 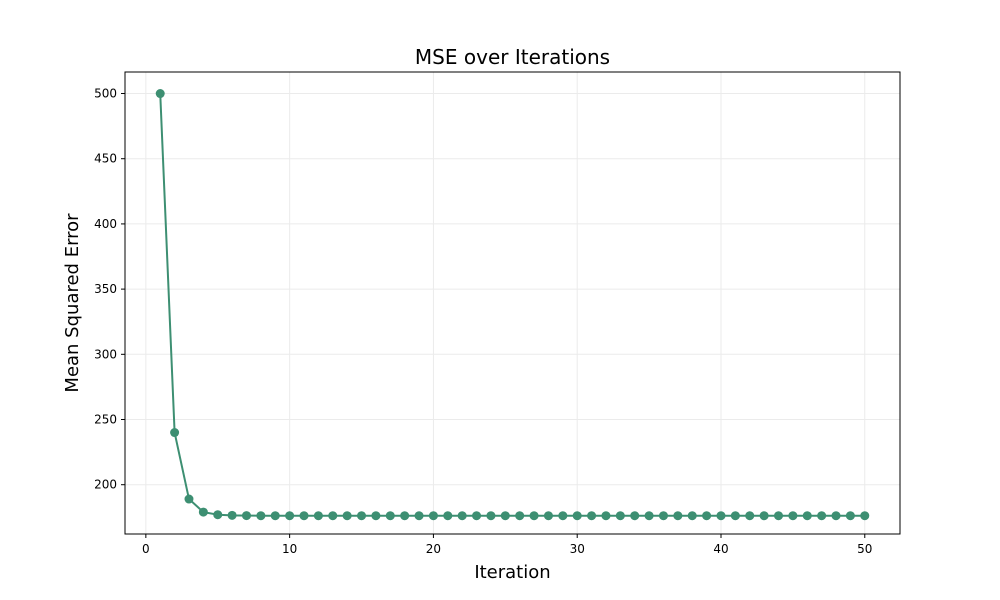 What do you see at coordinates (146, 549) in the screenshot?
I see `x-tick-label: 0` at bounding box center [146, 549].